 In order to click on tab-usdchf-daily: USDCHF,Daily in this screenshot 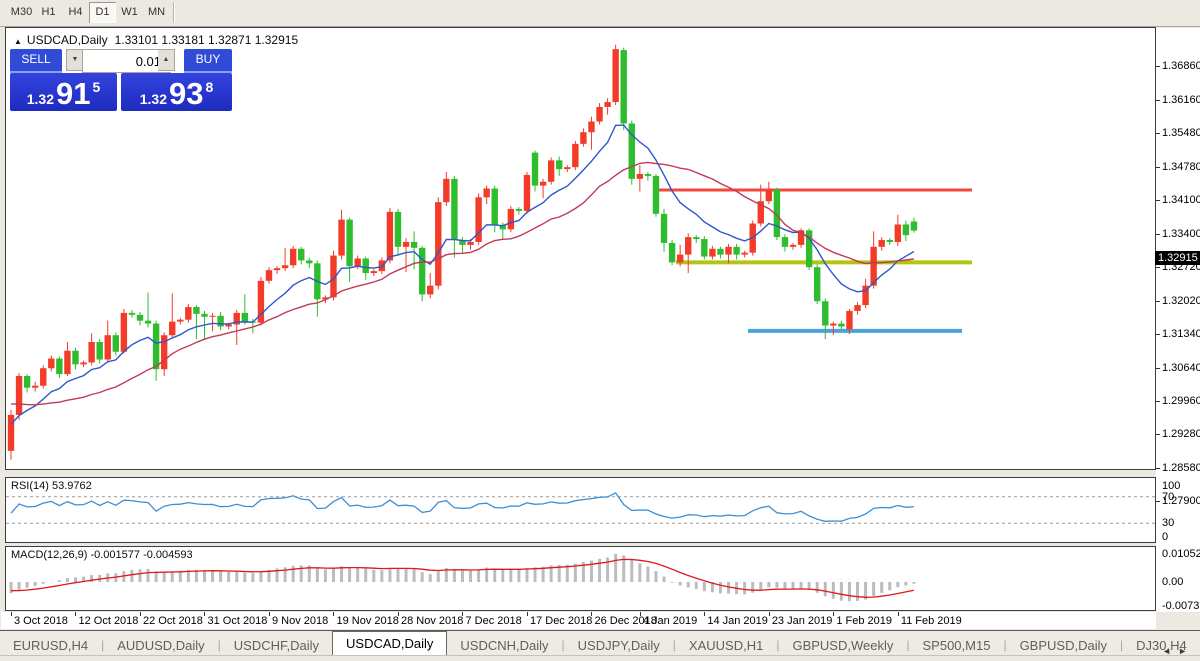, I will do `click(276, 645)`.